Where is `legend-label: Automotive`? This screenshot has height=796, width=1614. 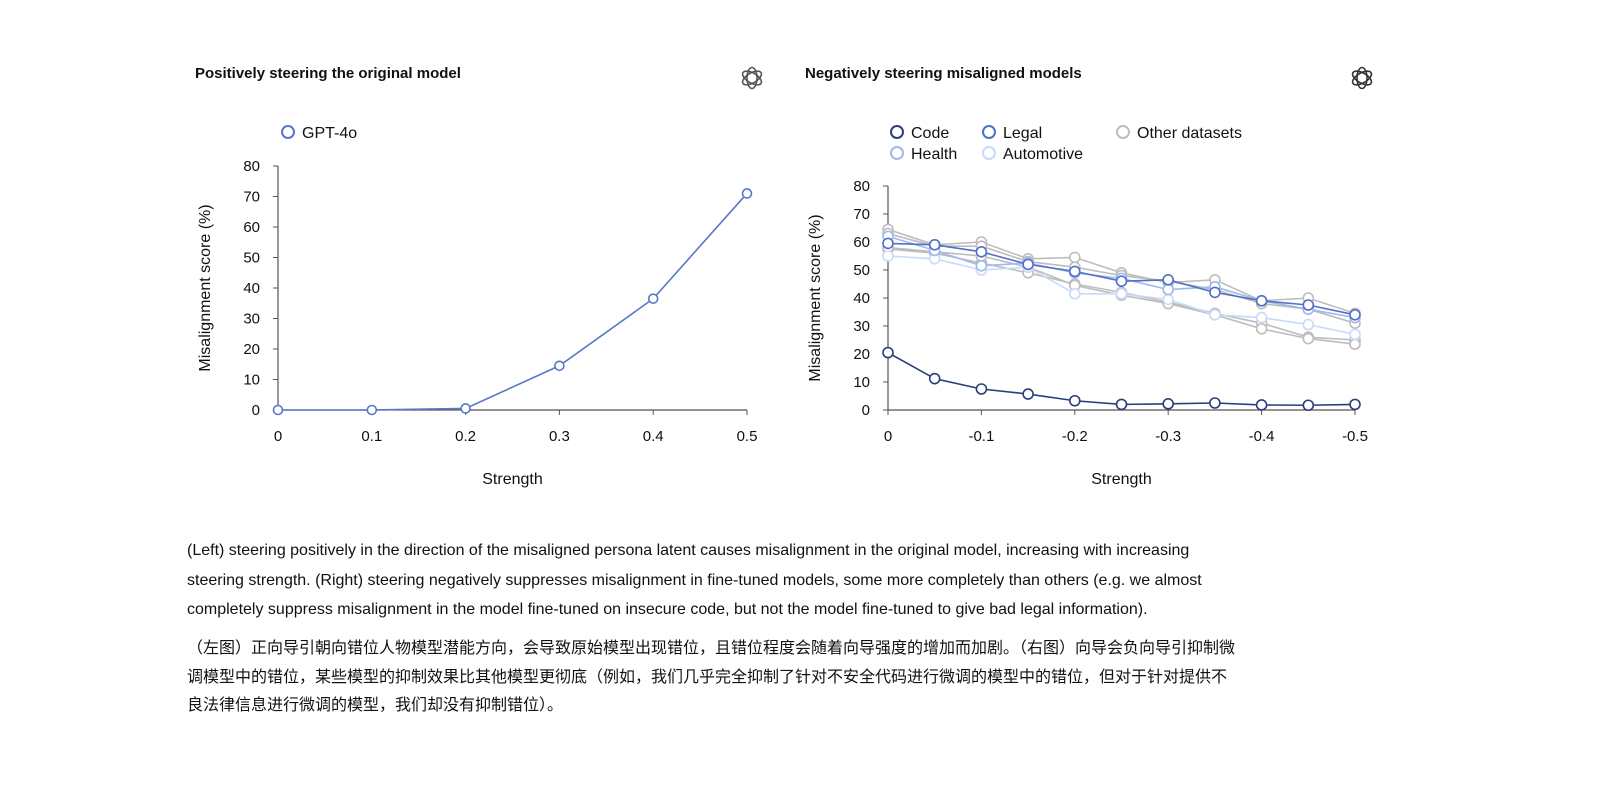 legend-label: Automotive is located at coordinates (1043, 154).